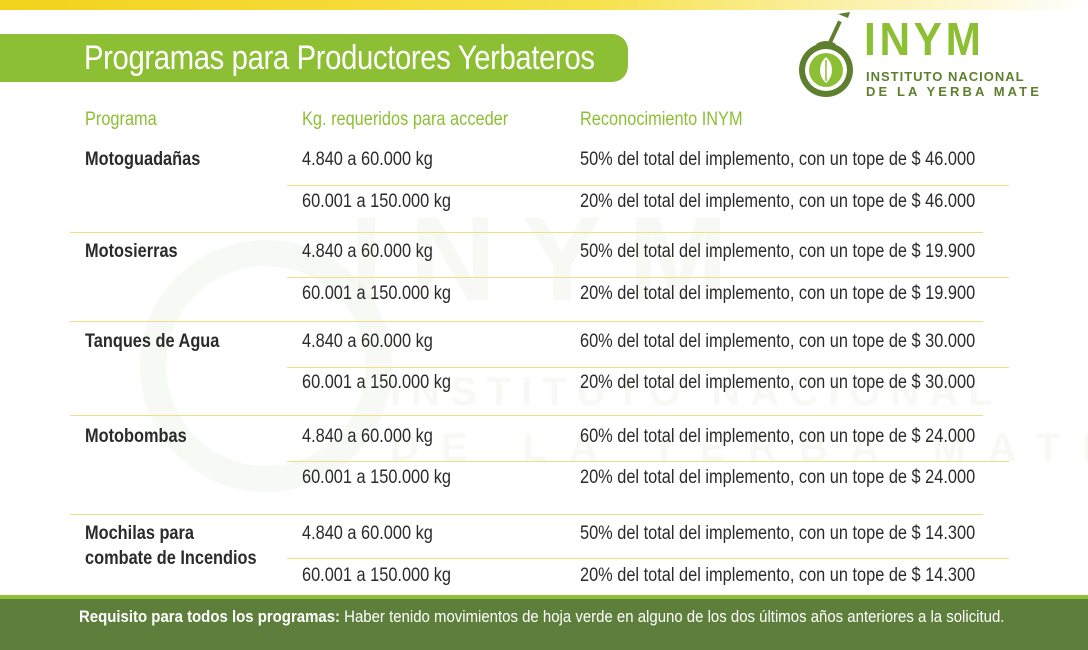 The width and height of the screenshot is (1088, 650). Describe the element at coordinates (121, 119) in the screenshot. I see `column-header-programa: Programa` at that location.